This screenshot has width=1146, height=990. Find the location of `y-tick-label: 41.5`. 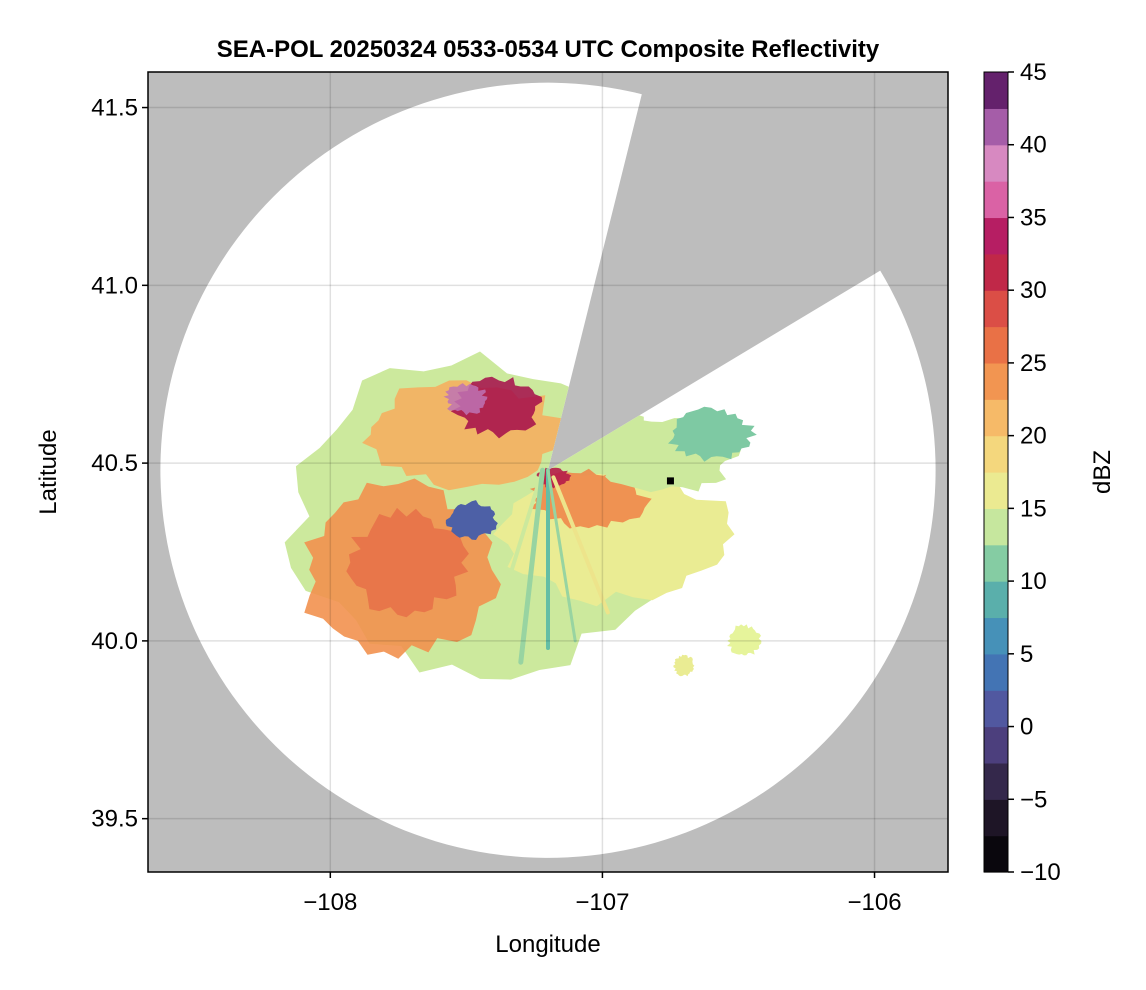

y-tick-label: 41.5 is located at coordinates (114, 108).